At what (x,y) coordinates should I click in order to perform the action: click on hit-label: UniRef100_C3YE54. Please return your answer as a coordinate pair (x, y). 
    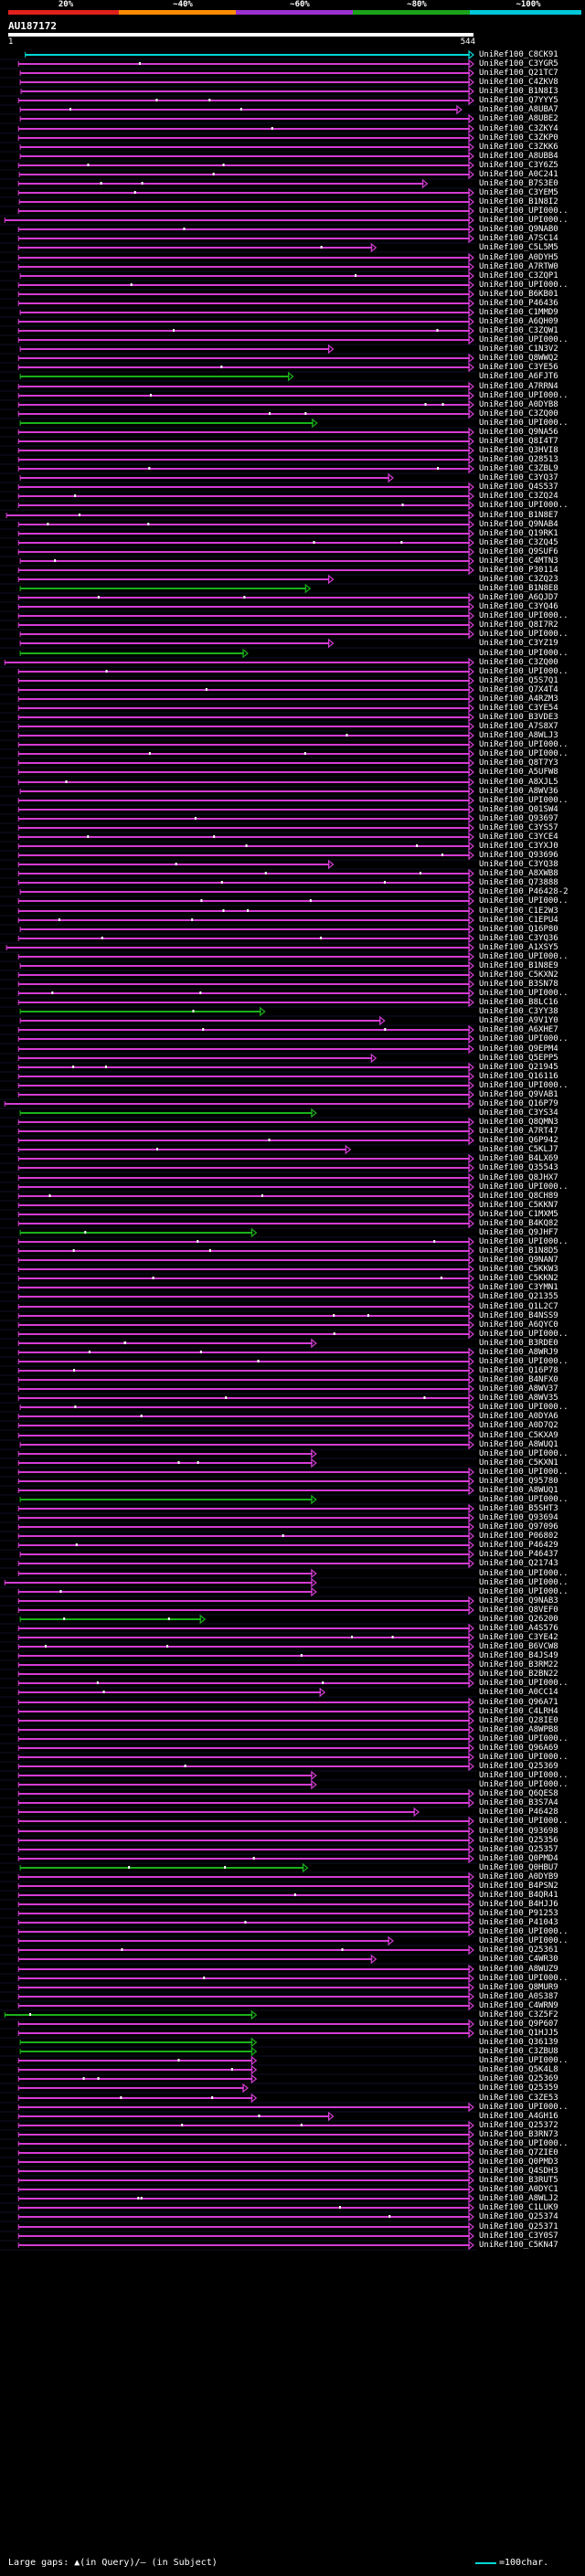
    Looking at the image, I should click on (518, 708).